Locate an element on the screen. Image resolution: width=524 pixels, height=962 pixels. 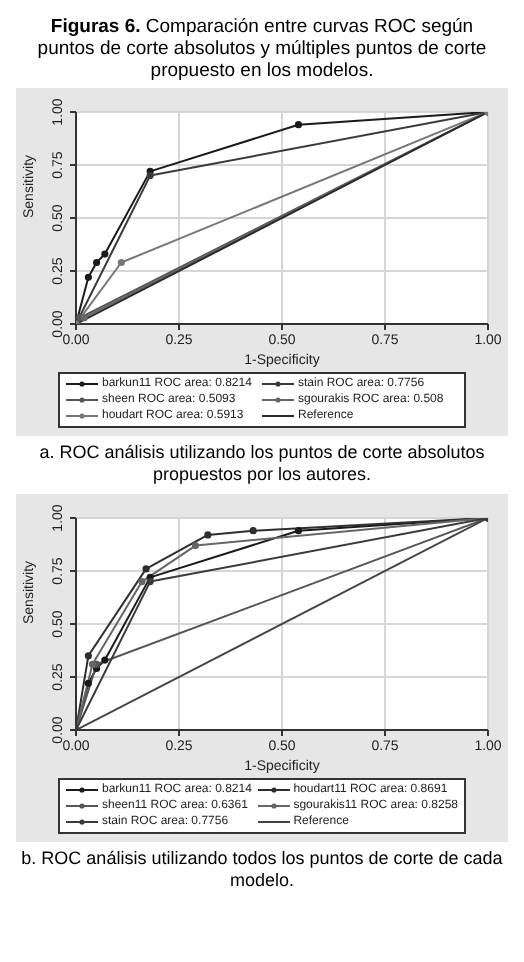
text: a. ROC análisis utilizando los puntos de corte absolutos propuestos por los autores. is located at coordinates (262, 464).